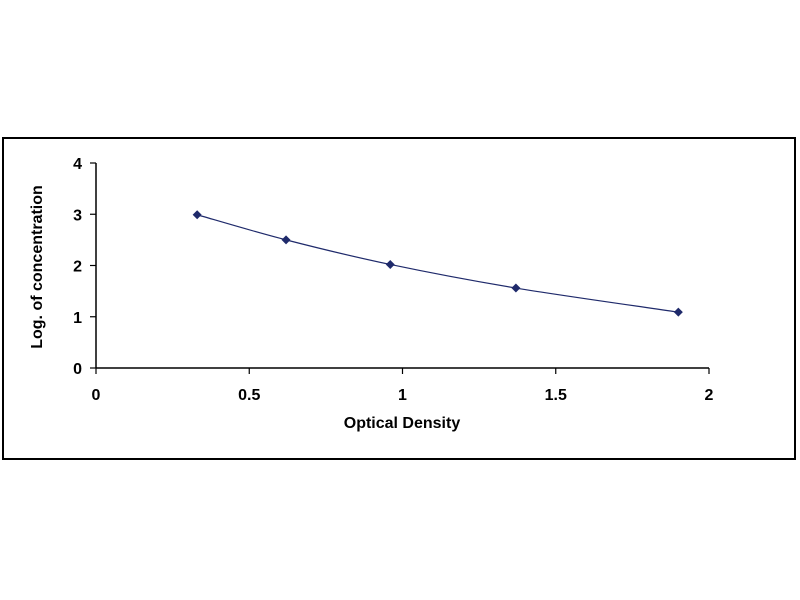 The image size is (800, 600). Describe the element at coordinates (96, 395) in the screenshot. I see `x-tick-label: 0` at that location.